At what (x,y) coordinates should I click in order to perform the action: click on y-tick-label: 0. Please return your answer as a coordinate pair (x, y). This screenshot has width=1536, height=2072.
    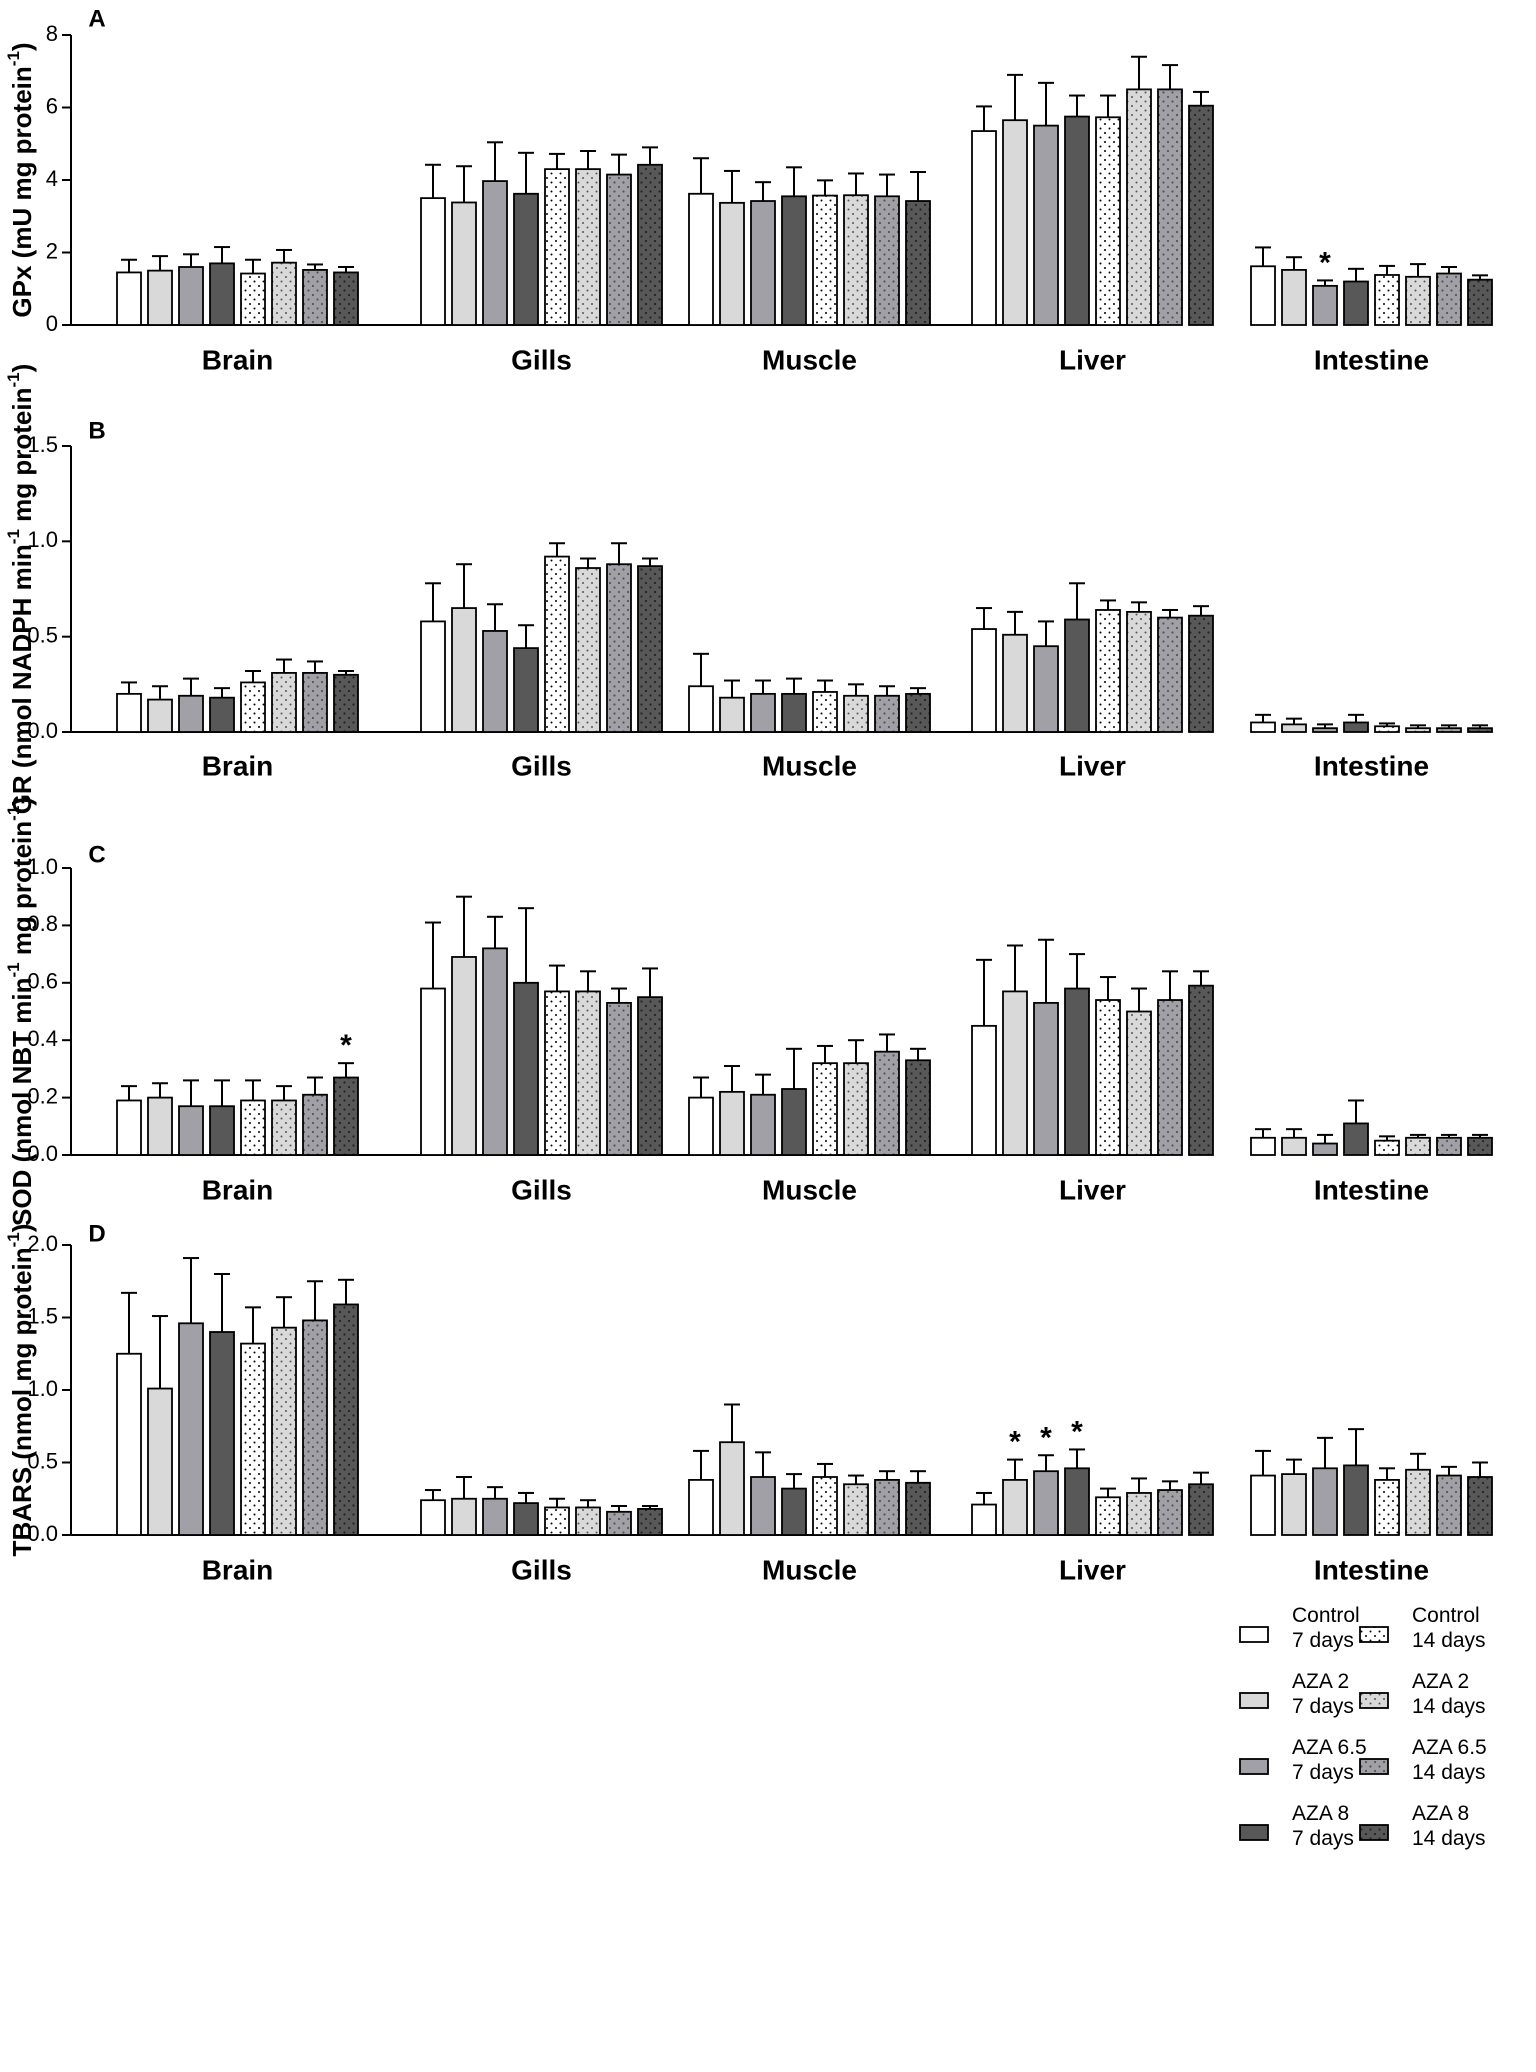
    Looking at the image, I should click on (52, 323).